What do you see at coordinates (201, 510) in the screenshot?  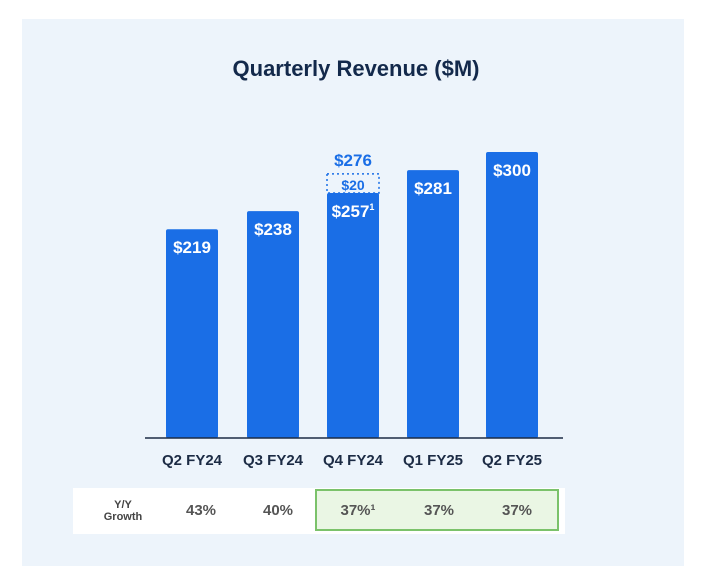 I see `growth-value-q2fy24: 43%` at bounding box center [201, 510].